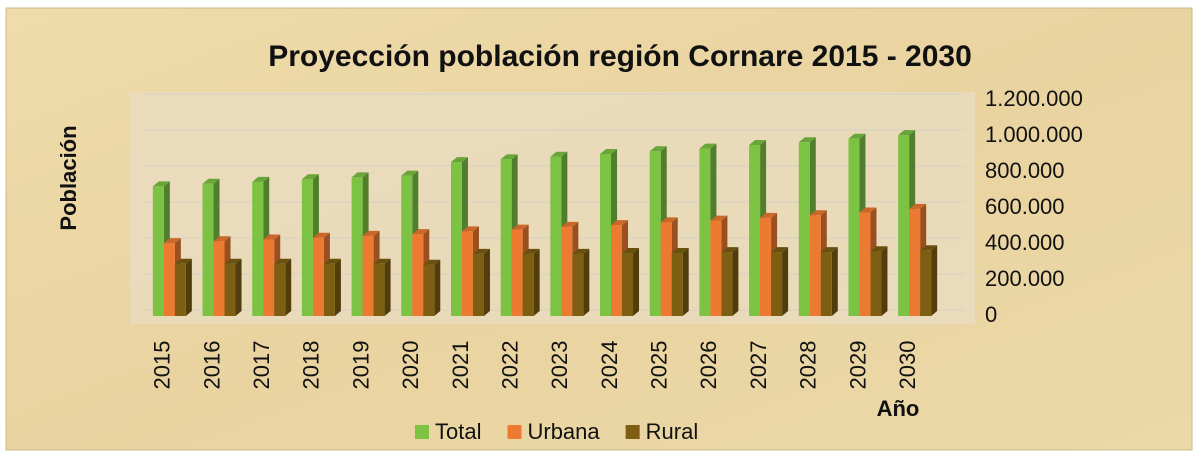 The image size is (1198, 456). I want to click on legend-label: Urbana, so click(563, 431).